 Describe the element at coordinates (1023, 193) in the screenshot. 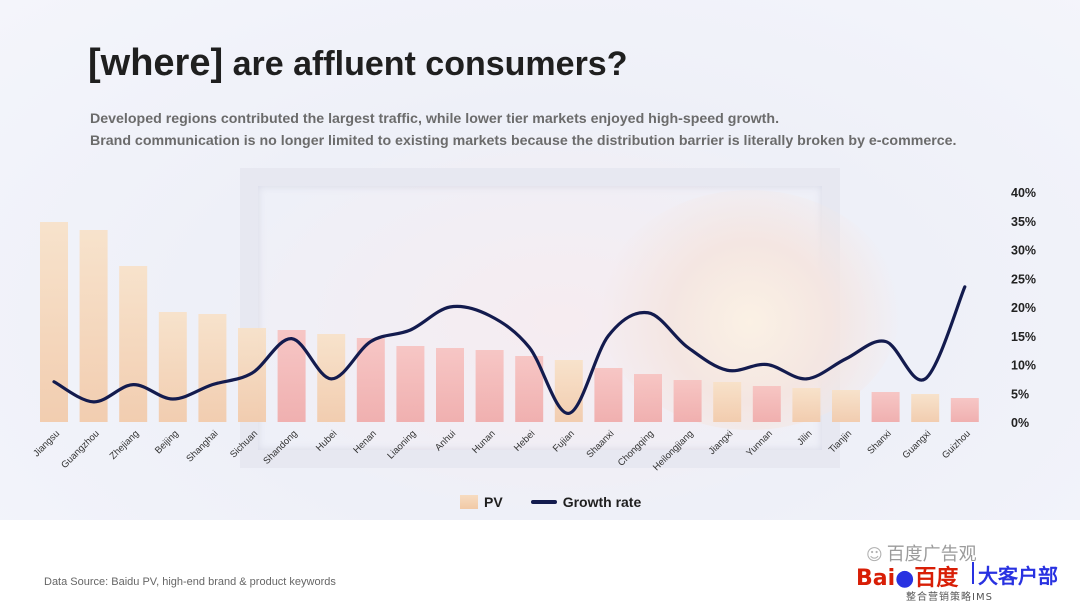

I see `y2-tick-label: 40%` at that location.